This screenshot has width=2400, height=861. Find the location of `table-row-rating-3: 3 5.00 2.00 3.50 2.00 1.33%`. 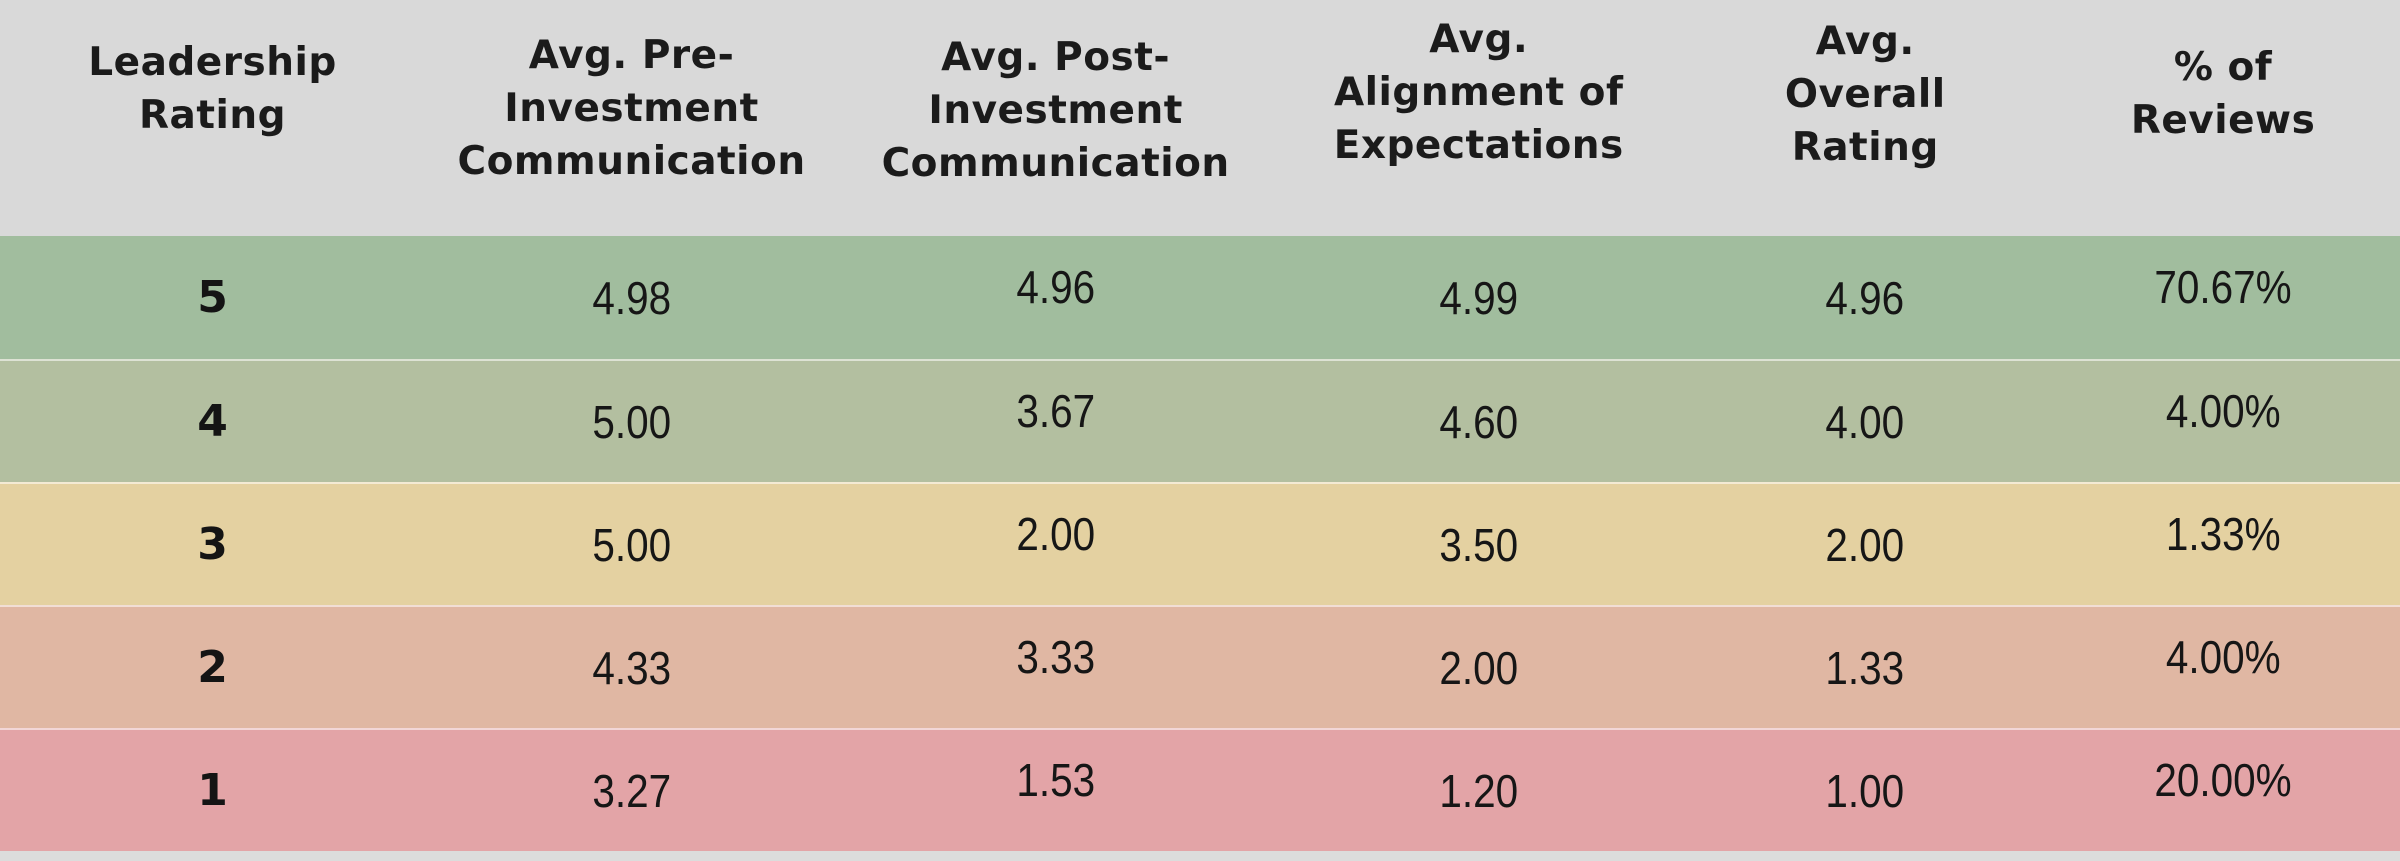

table-row-rating-3: 3 5.00 2.00 3.50 2.00 1.33% is located at coordinates (1200, 543).